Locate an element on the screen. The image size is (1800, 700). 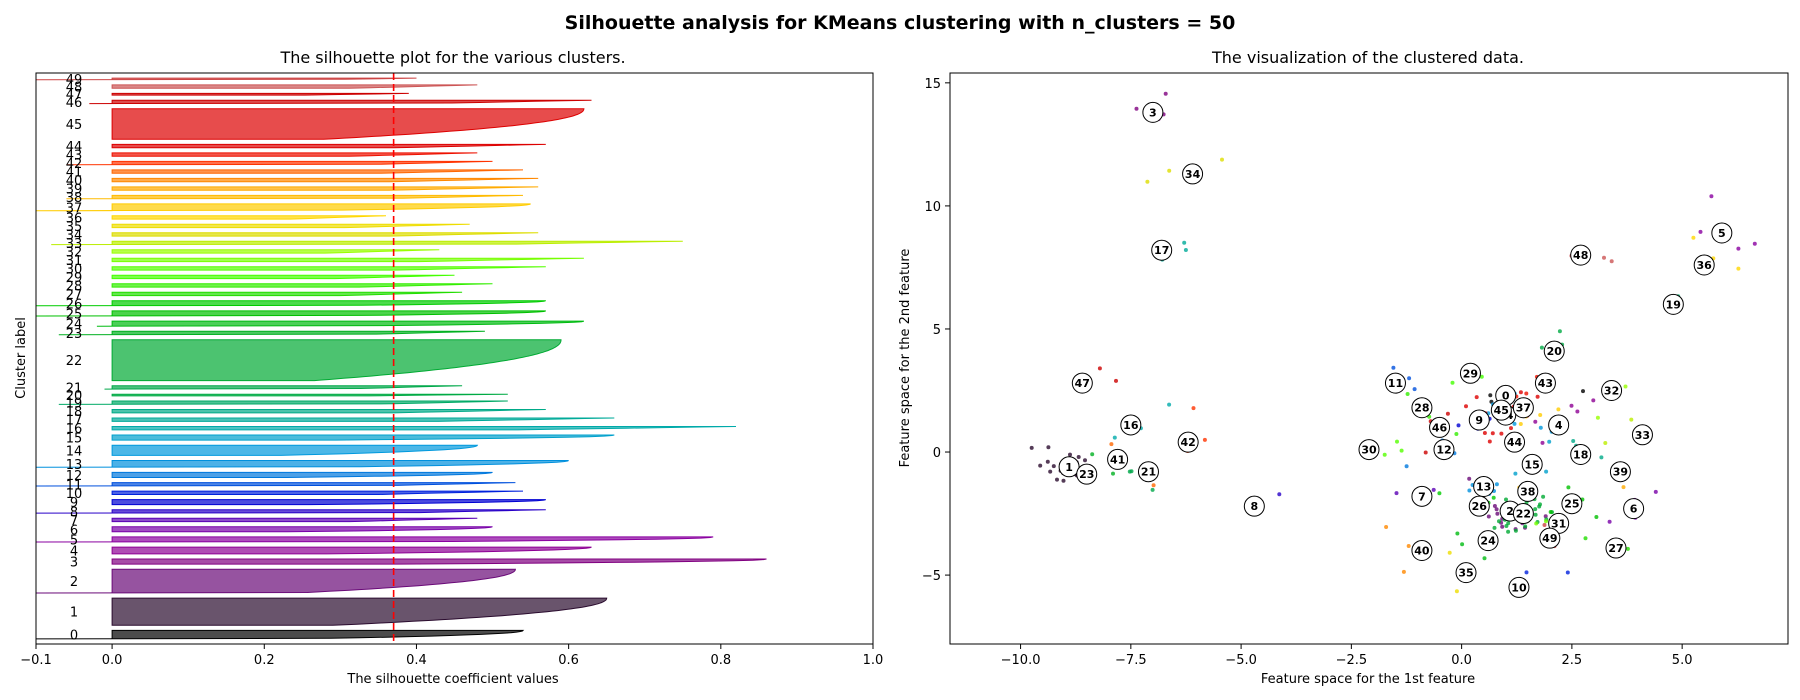
cluster-center-label: 43 is located at coordinates (1545, 383).